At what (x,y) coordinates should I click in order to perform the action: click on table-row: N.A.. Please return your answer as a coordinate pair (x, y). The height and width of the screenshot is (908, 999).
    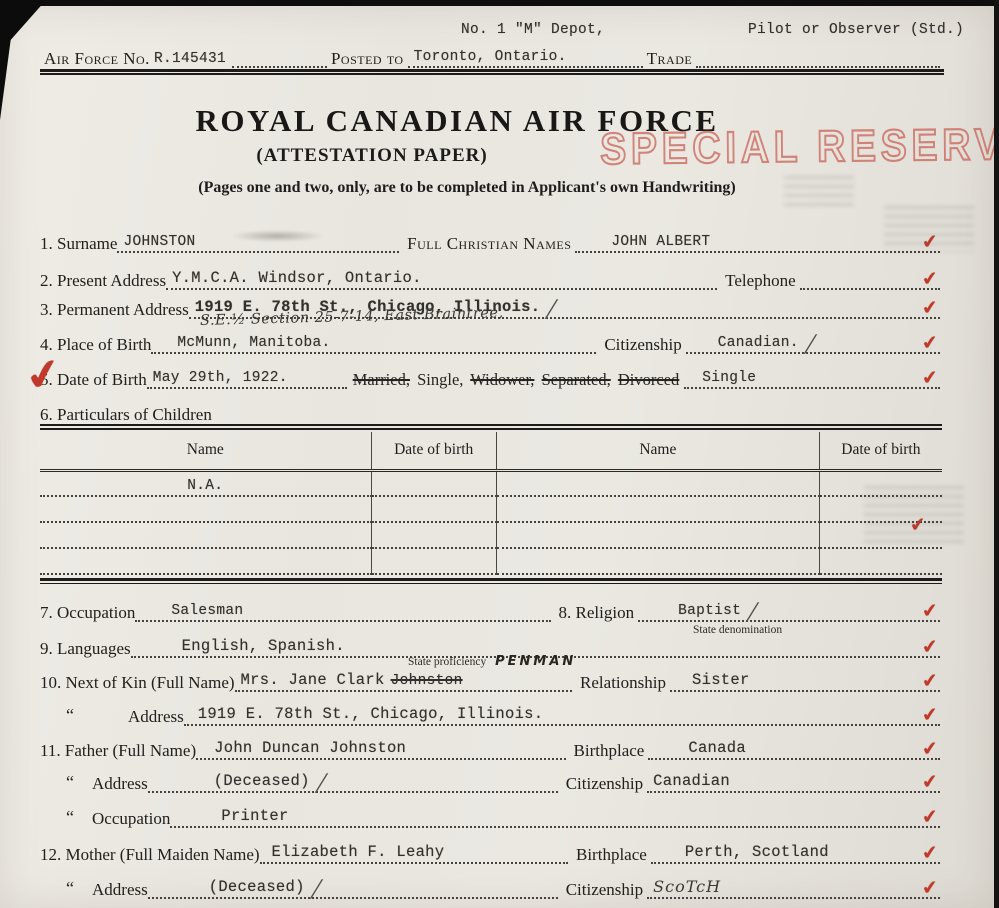
    Looking at the image, I should click on (491, 483).